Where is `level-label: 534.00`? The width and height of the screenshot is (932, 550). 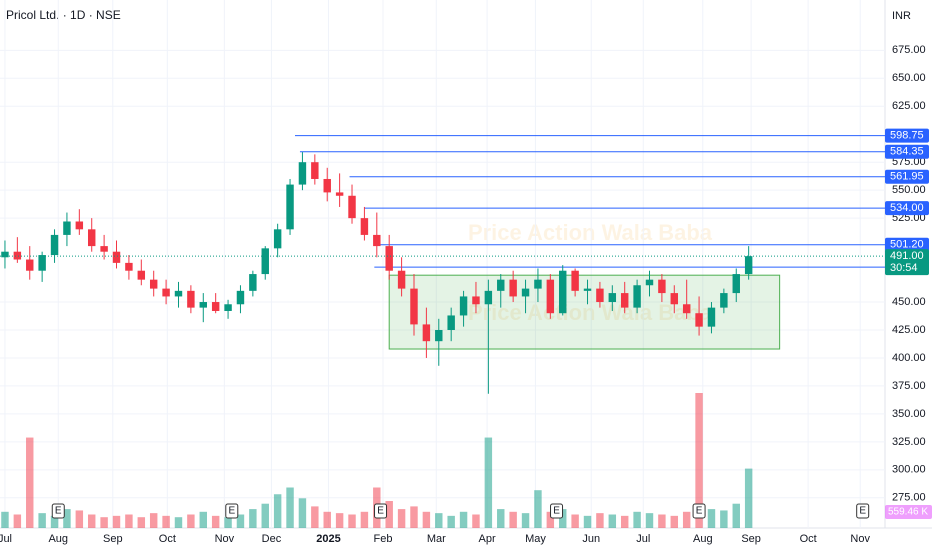
level-label: 534.00 is located at coordinates (907, 208).